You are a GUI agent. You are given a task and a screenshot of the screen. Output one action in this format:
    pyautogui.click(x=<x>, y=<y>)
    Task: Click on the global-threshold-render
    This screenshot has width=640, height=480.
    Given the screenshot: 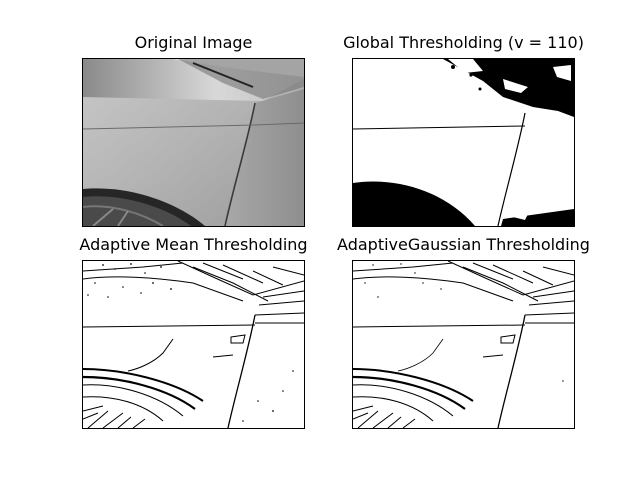 What is the action you would take?
    pyautogui.click(x=463, y=142)
    